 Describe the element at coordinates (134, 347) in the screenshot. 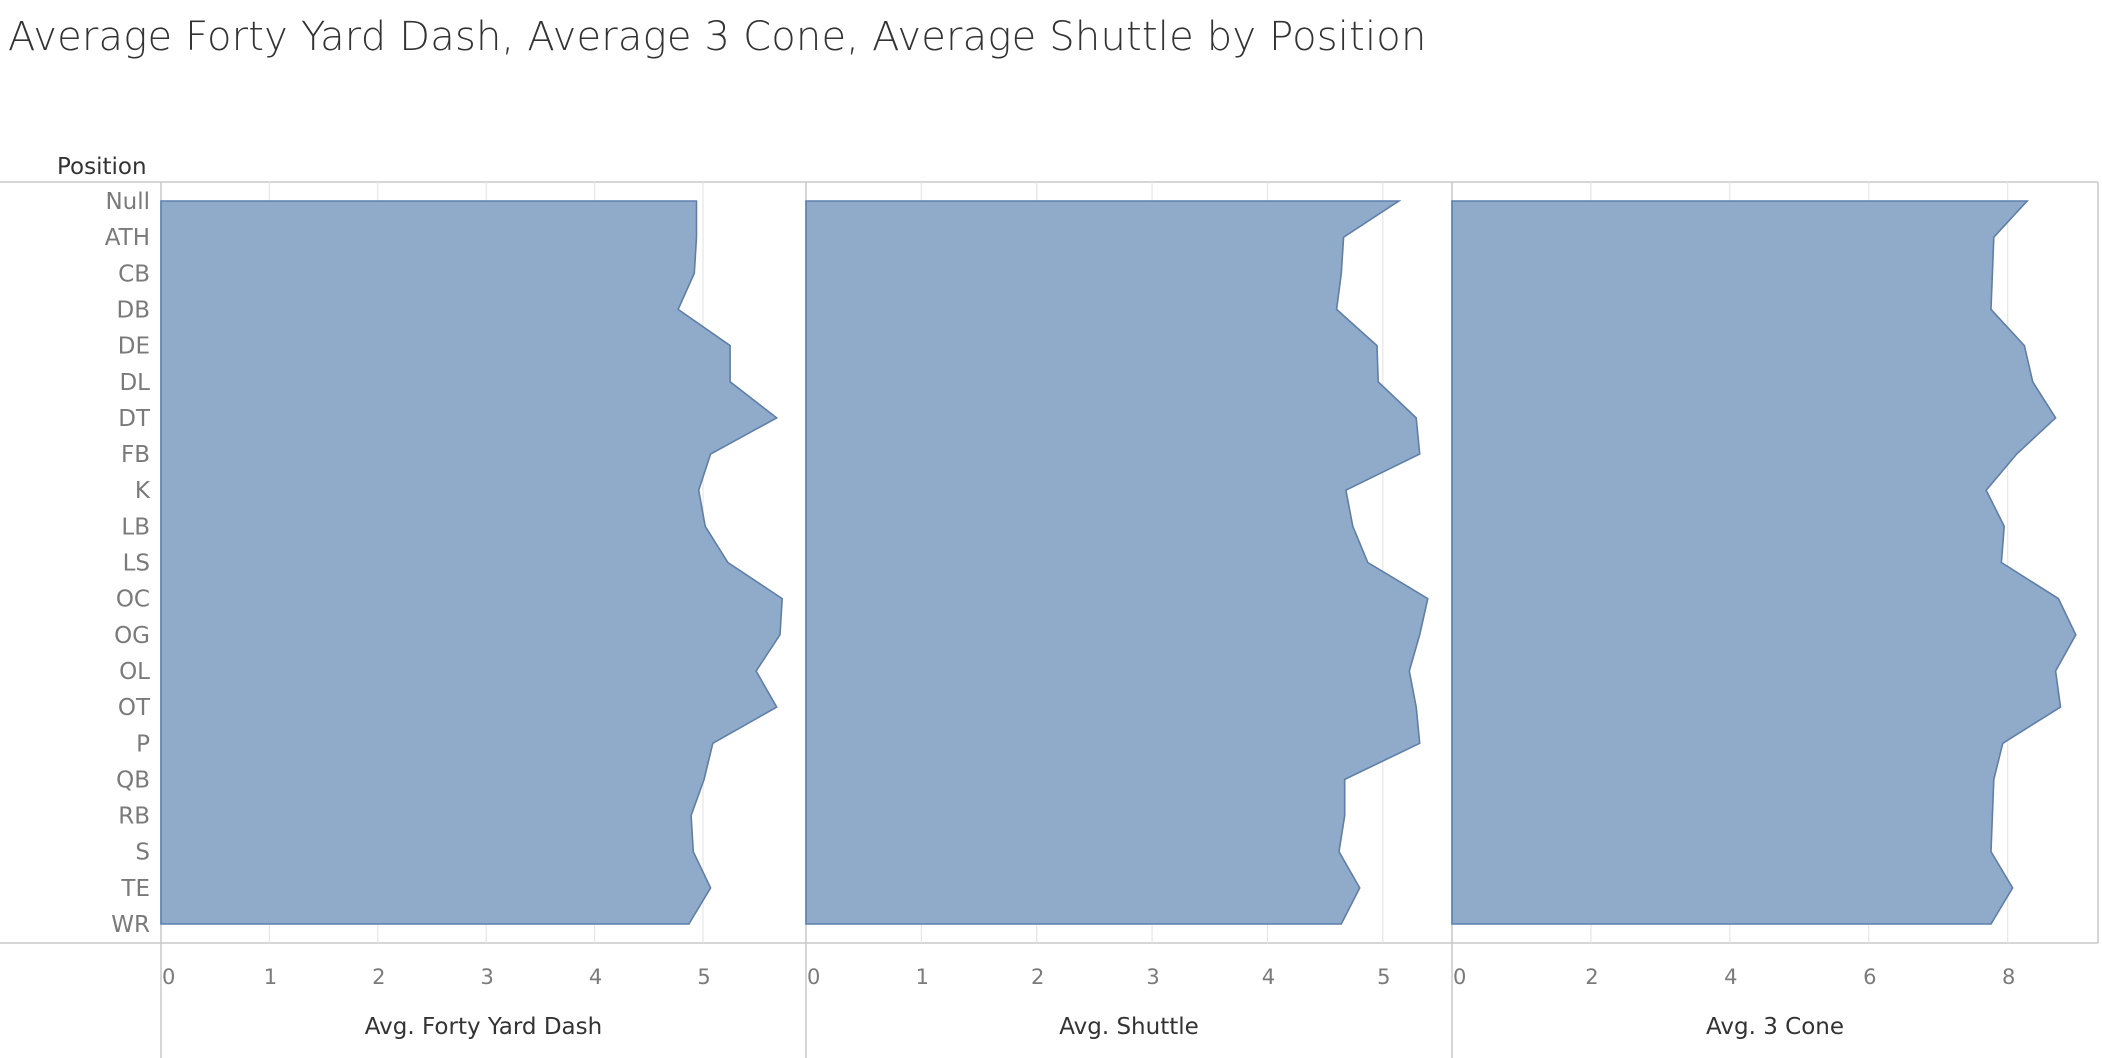

I see `row-label-de: DE` at that location.